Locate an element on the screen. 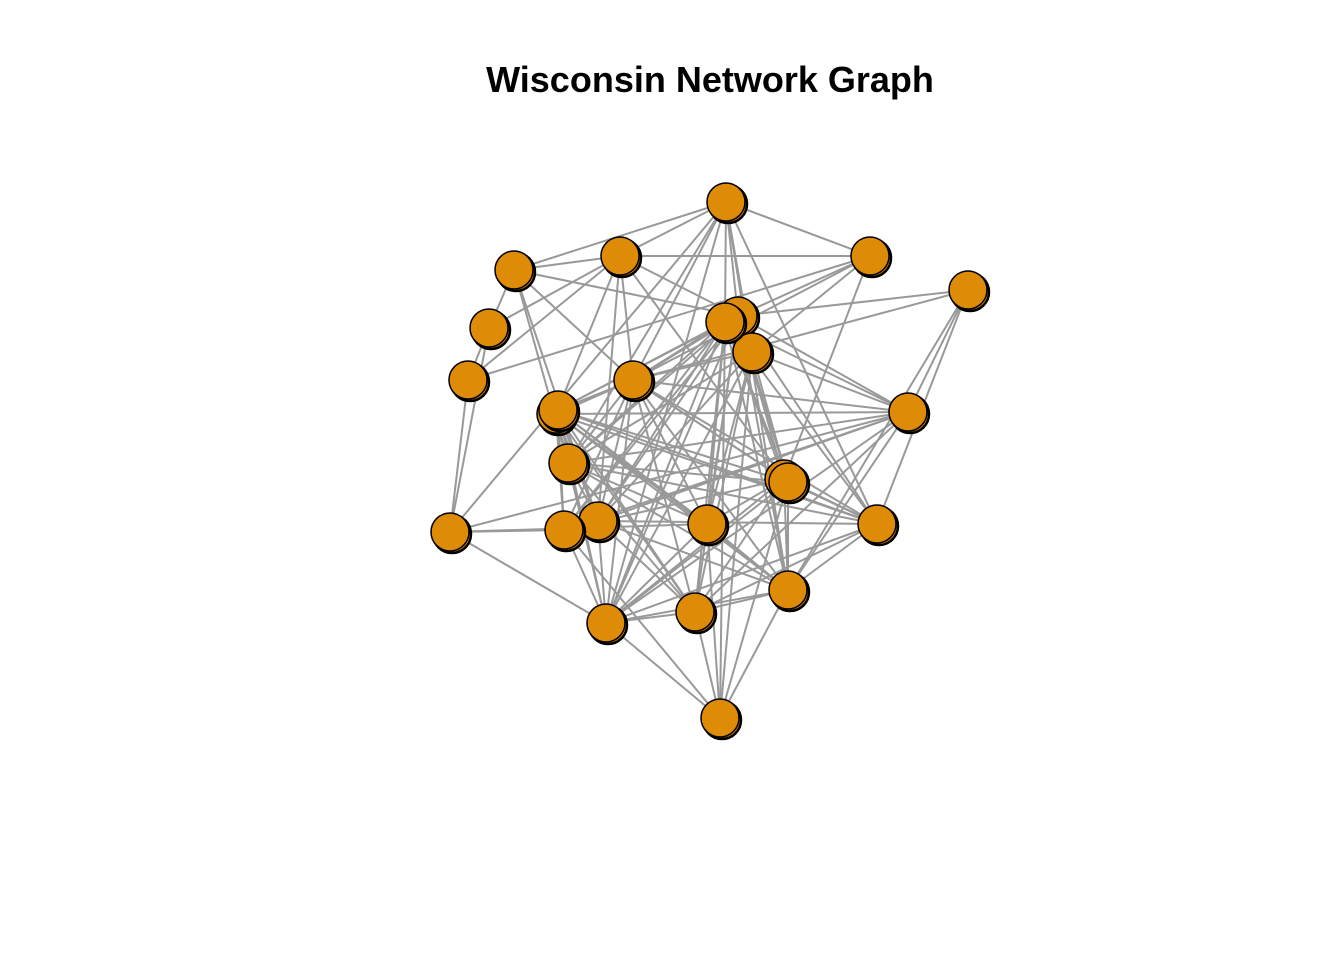 The image size is (1344, 960). node-n24 is located at coordinates (725, 322).